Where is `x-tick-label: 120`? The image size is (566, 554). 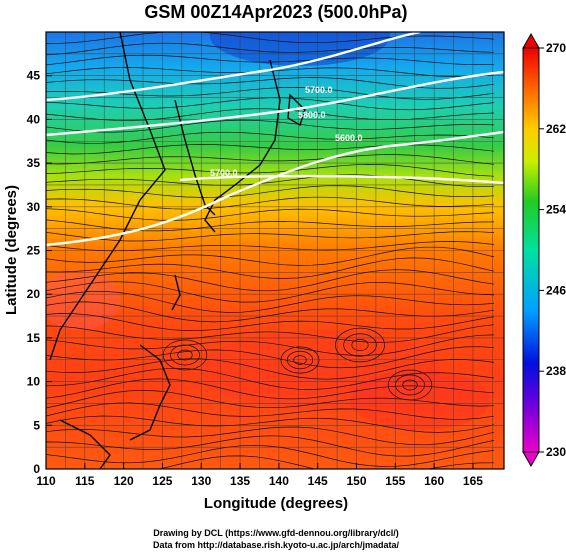 x-tick-label: 120 is located at coordinates (124, 481).